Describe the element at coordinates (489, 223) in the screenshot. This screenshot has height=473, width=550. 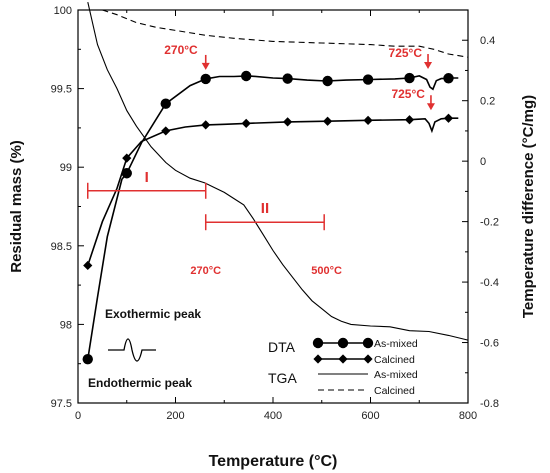
I see `y-right-tick-label: -0.2` at that location.